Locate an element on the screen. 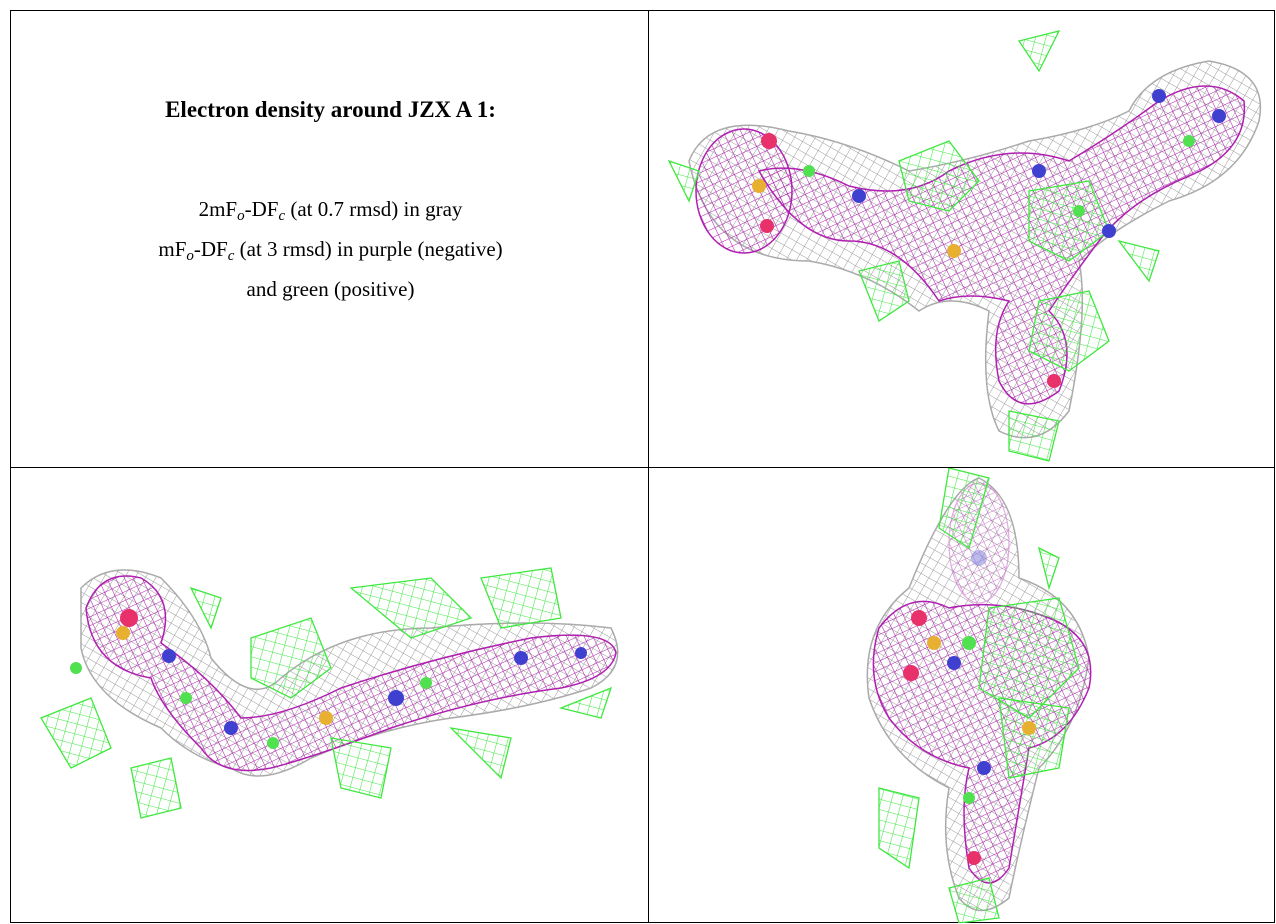 This screenshot has height=924, width=1276. text: (at 3 rmsd) in purple (negative) is located at coordinates (371, 249).